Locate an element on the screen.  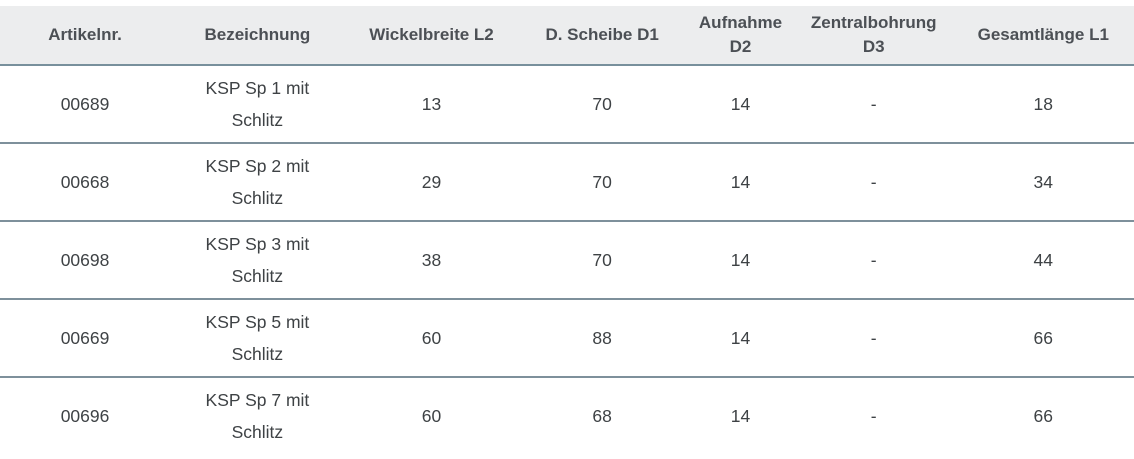
cell-text: 13 is located at coordinates (431, 103).